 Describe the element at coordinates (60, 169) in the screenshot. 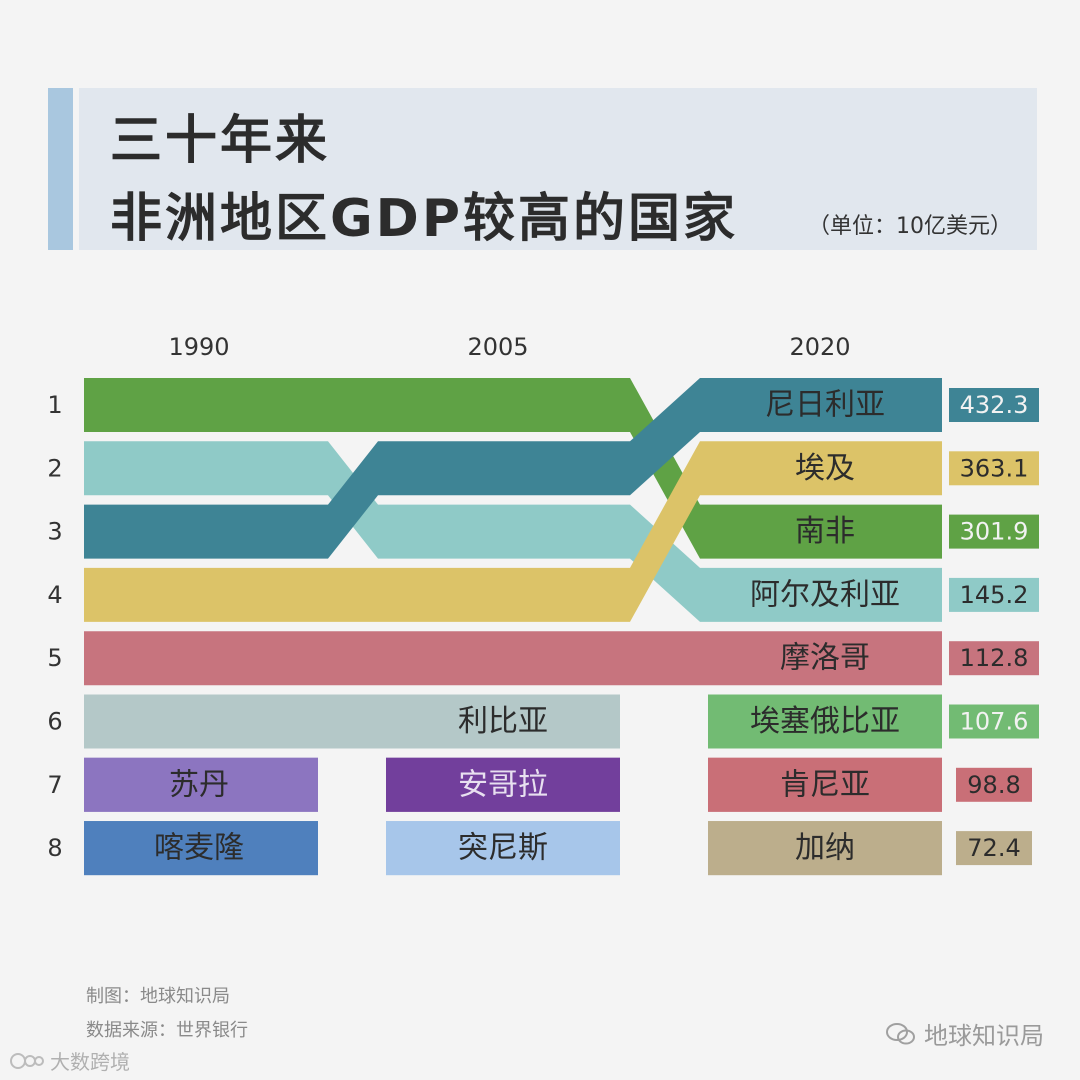

I see `header-accent-bar` at that location.